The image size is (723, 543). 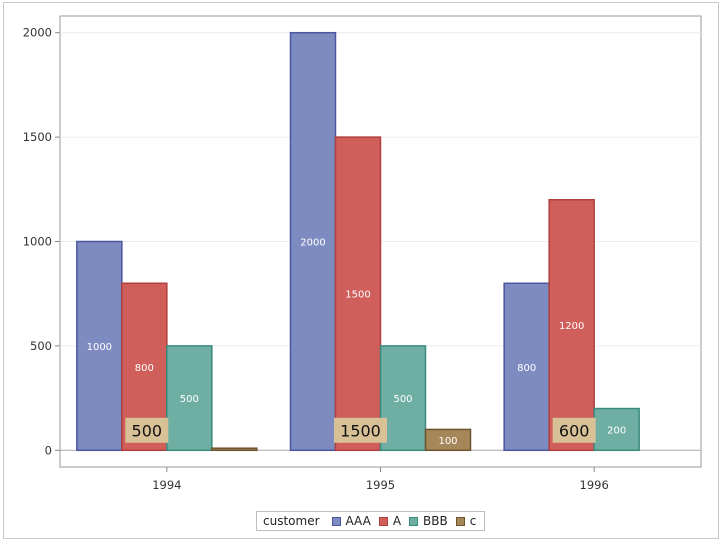 I want to click on bar-AAA-1996, so click(x=526, y=367).